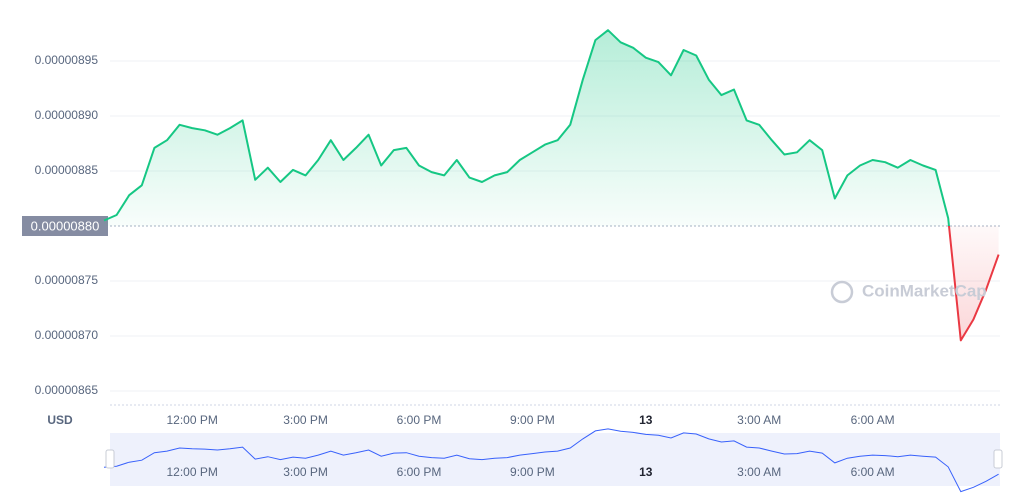  Describe the element at coordinates (60, 420) in the screenshot. I see `currency-label: USD` at that location.